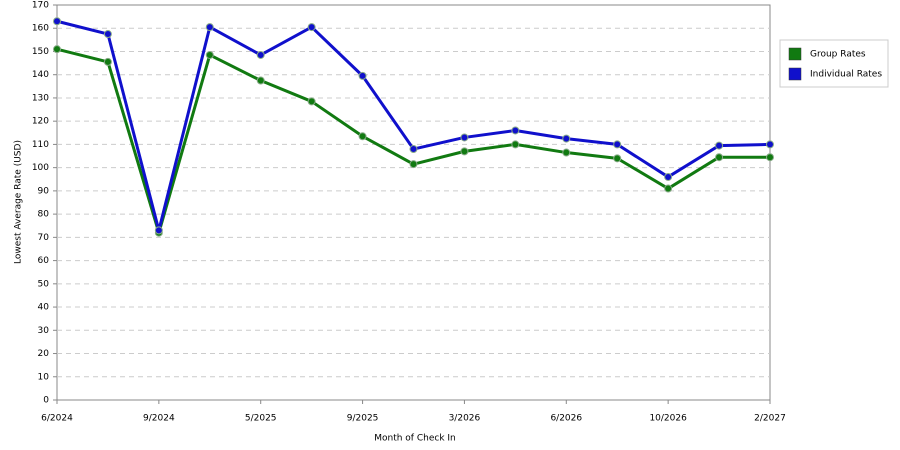 This screenshot has height=450, width=900. Describe the element at coordinates (40, 75) in the screenshot. I see `y-tick-label: 140` at that location.